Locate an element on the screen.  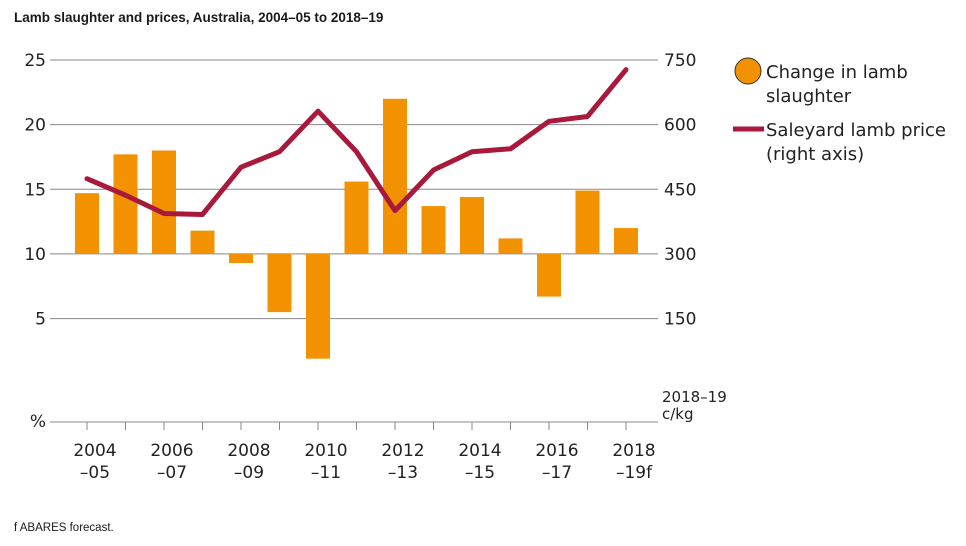
x-tick-label-suffix: –05 is located at coordinates (95, 473).